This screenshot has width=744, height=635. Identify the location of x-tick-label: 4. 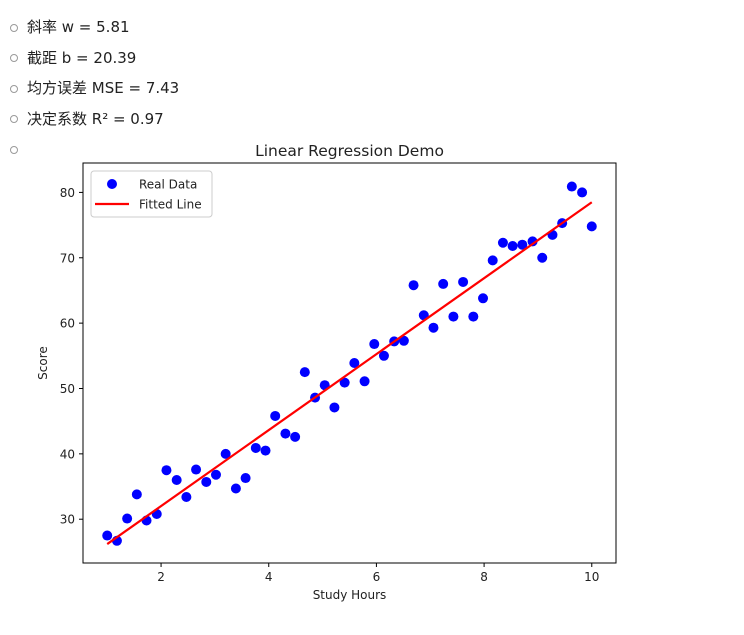
(269, 577).